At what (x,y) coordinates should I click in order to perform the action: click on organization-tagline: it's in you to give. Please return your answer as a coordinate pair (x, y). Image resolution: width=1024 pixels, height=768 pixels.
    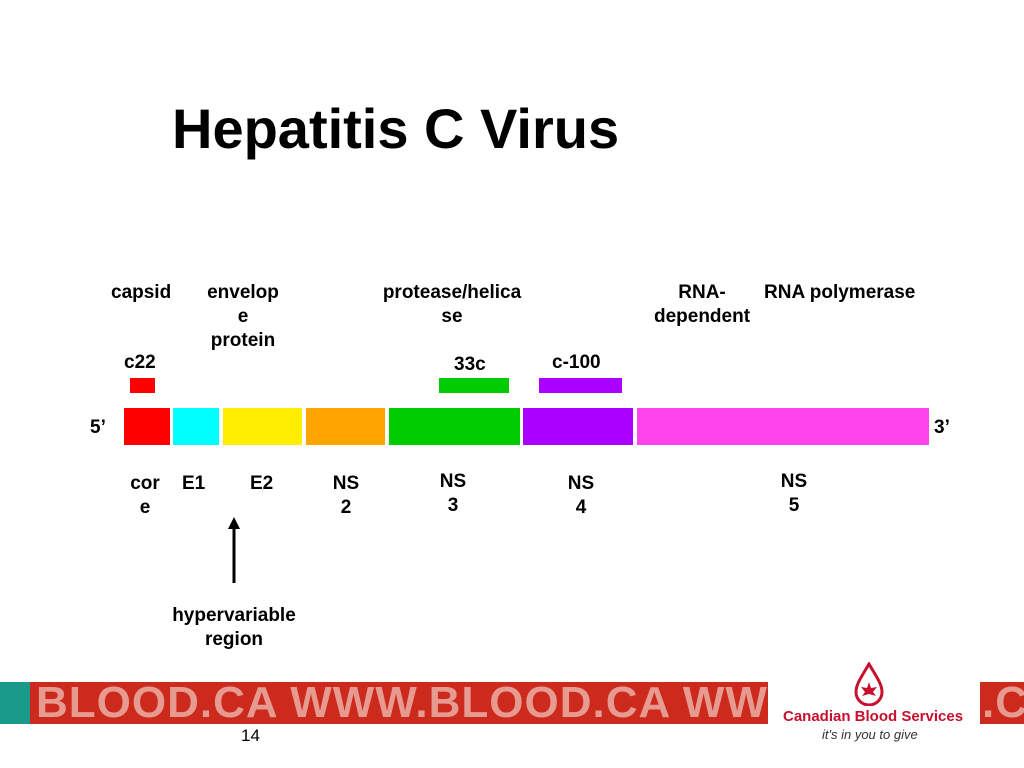
    Looking at the image, I should click on (870, 734).